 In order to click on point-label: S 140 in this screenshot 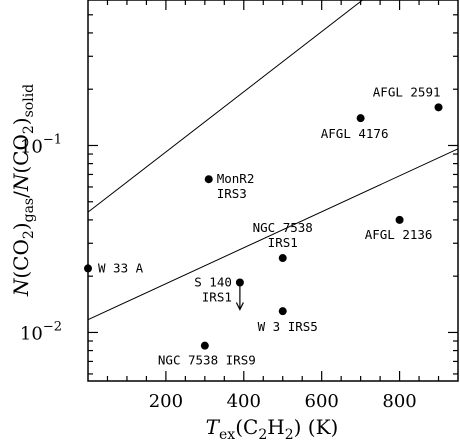, I will do `click(213, 282)`.